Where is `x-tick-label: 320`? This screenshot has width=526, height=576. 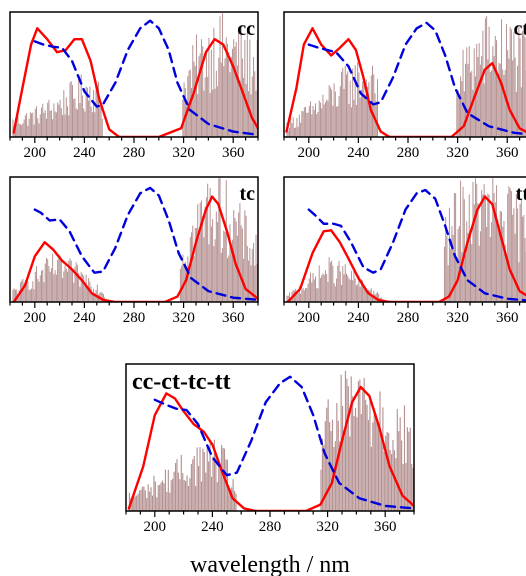
x-tick-label: 320 is located at coordinates (327, 527).